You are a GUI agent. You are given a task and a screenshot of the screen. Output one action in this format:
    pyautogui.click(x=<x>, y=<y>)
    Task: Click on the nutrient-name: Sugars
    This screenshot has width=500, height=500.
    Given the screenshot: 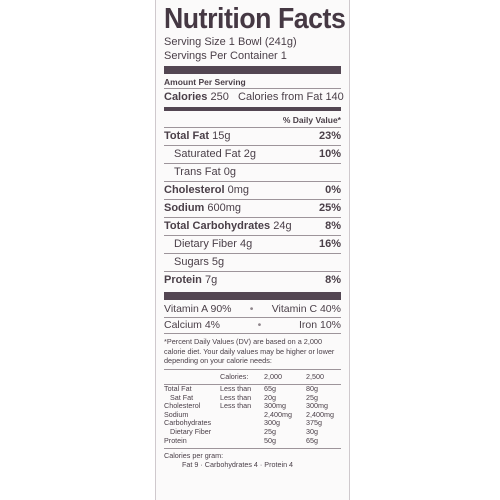 What is the action you would take?
    pyautogui.click(x=191, y=262)
    